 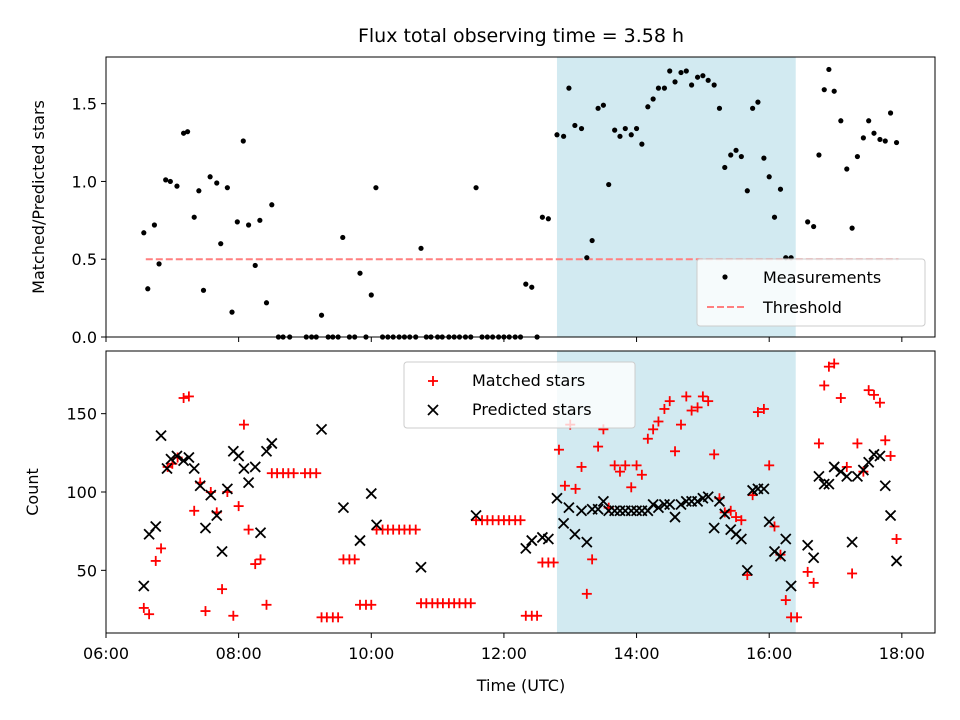 What do you see at coordinates (38, 197) in the screenshot?
I see `ratio-panel-ylabel: Matched/Predicted stars` at bounding box center [38, 197].